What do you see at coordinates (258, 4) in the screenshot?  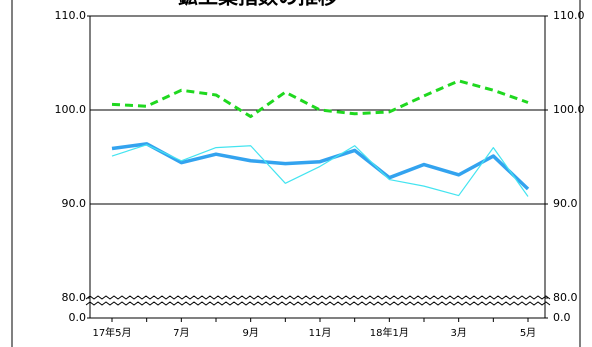 I see `chart-title: 鉱工業指数の推移` at bounding box center [258, 4].